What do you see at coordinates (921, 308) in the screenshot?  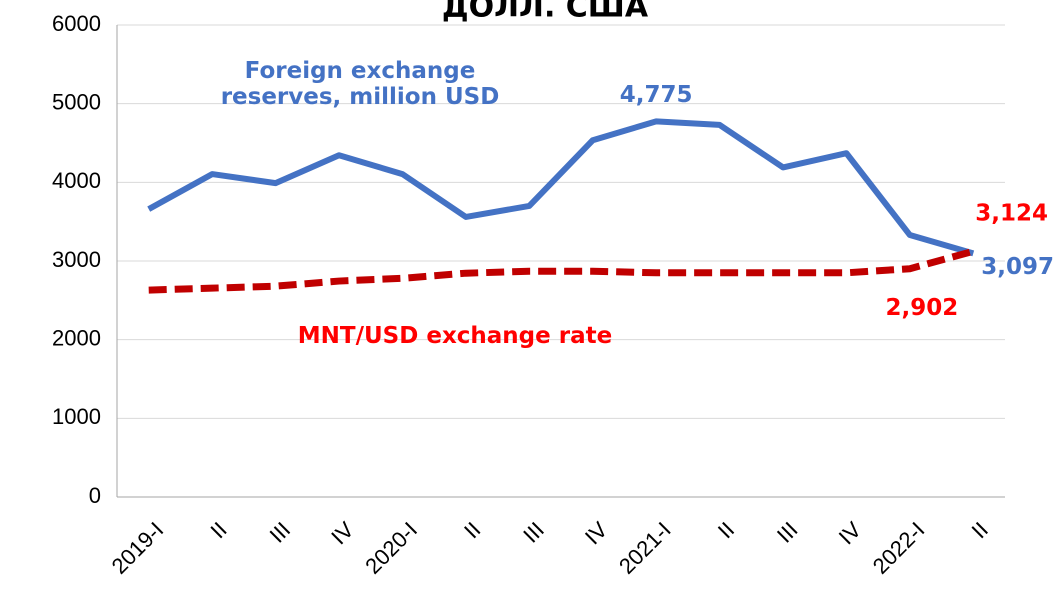 I see `data-label: 2,902` at bounding box center [921, 308].